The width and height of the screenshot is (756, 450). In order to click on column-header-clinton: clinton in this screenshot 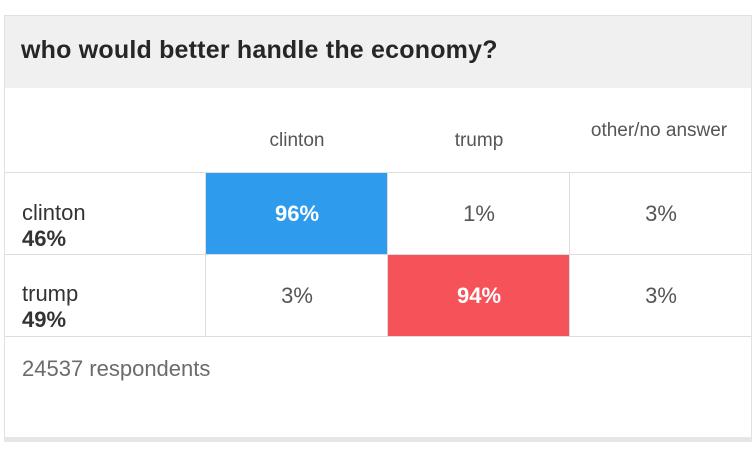, I will do `click(297, 140)`.